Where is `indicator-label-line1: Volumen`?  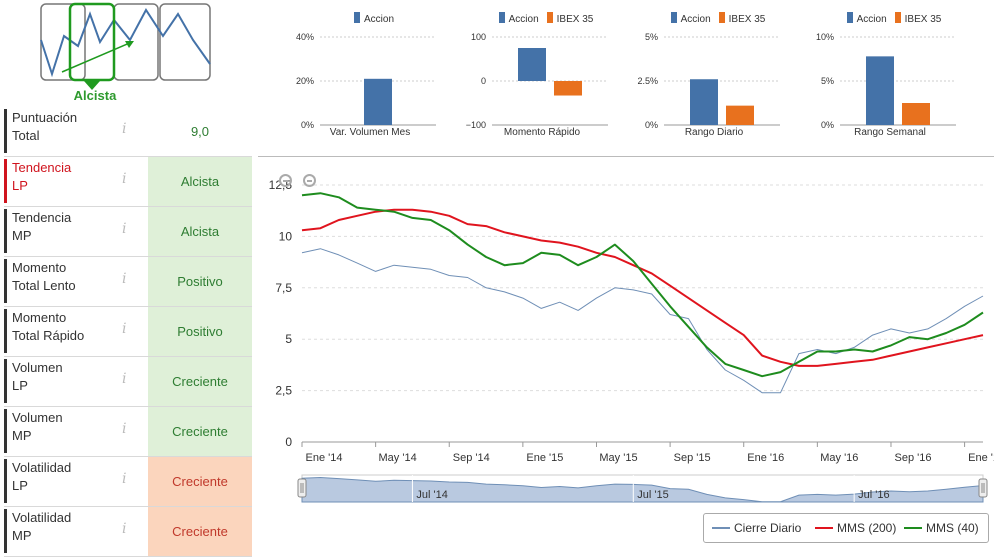 indicator-label-line1: Volumen is located at coordinates (37, 367).